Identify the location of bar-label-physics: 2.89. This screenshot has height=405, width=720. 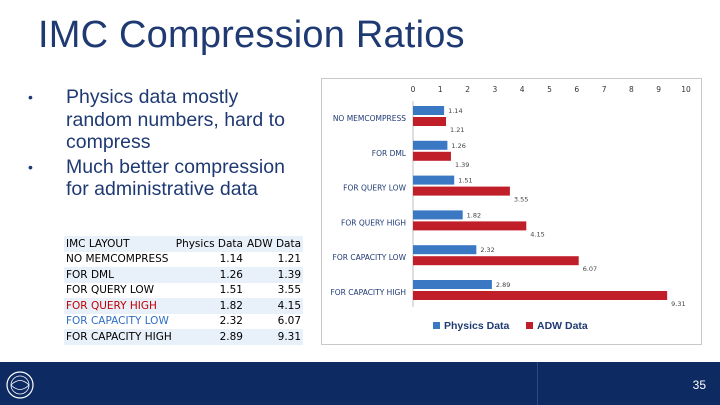
(503, 285).